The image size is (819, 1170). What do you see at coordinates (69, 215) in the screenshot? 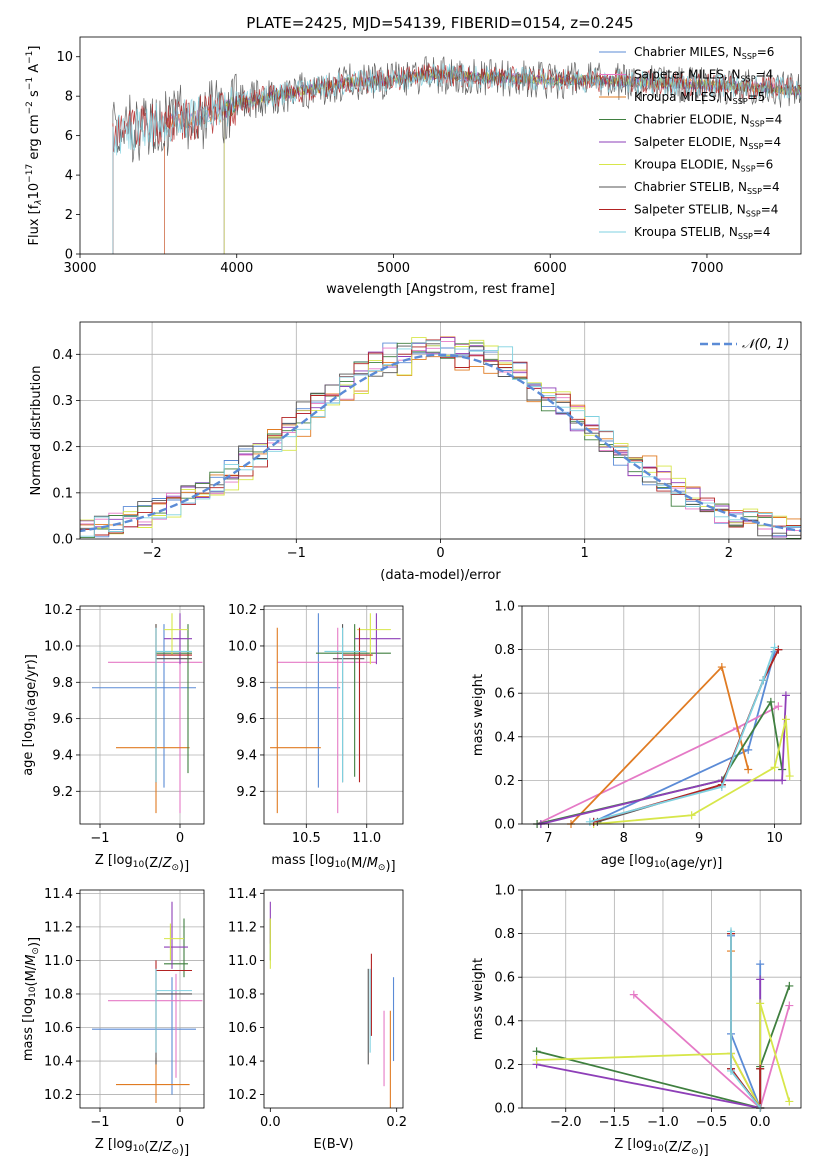
I see `y-tick-label: 2` at bounding box center [69, 215].